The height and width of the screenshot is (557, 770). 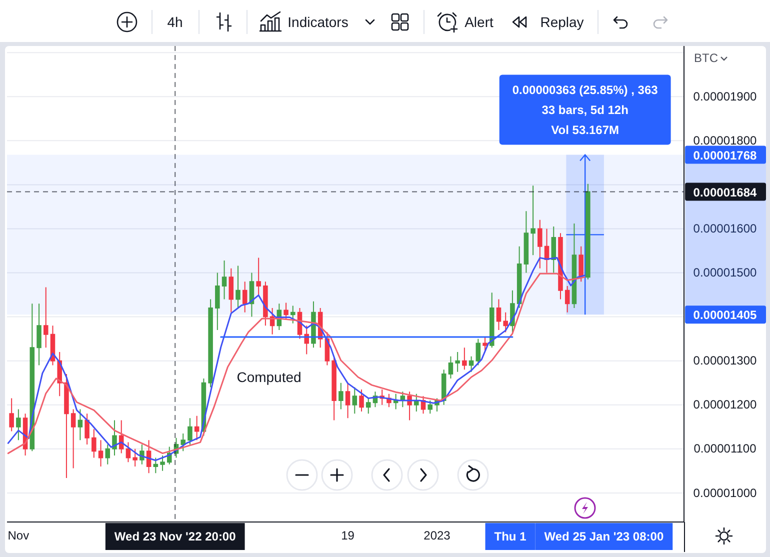 What do you see at coordinates (318, 22) in the screenshot?
I see `text: Indicators` at bounding box center [318, 22].